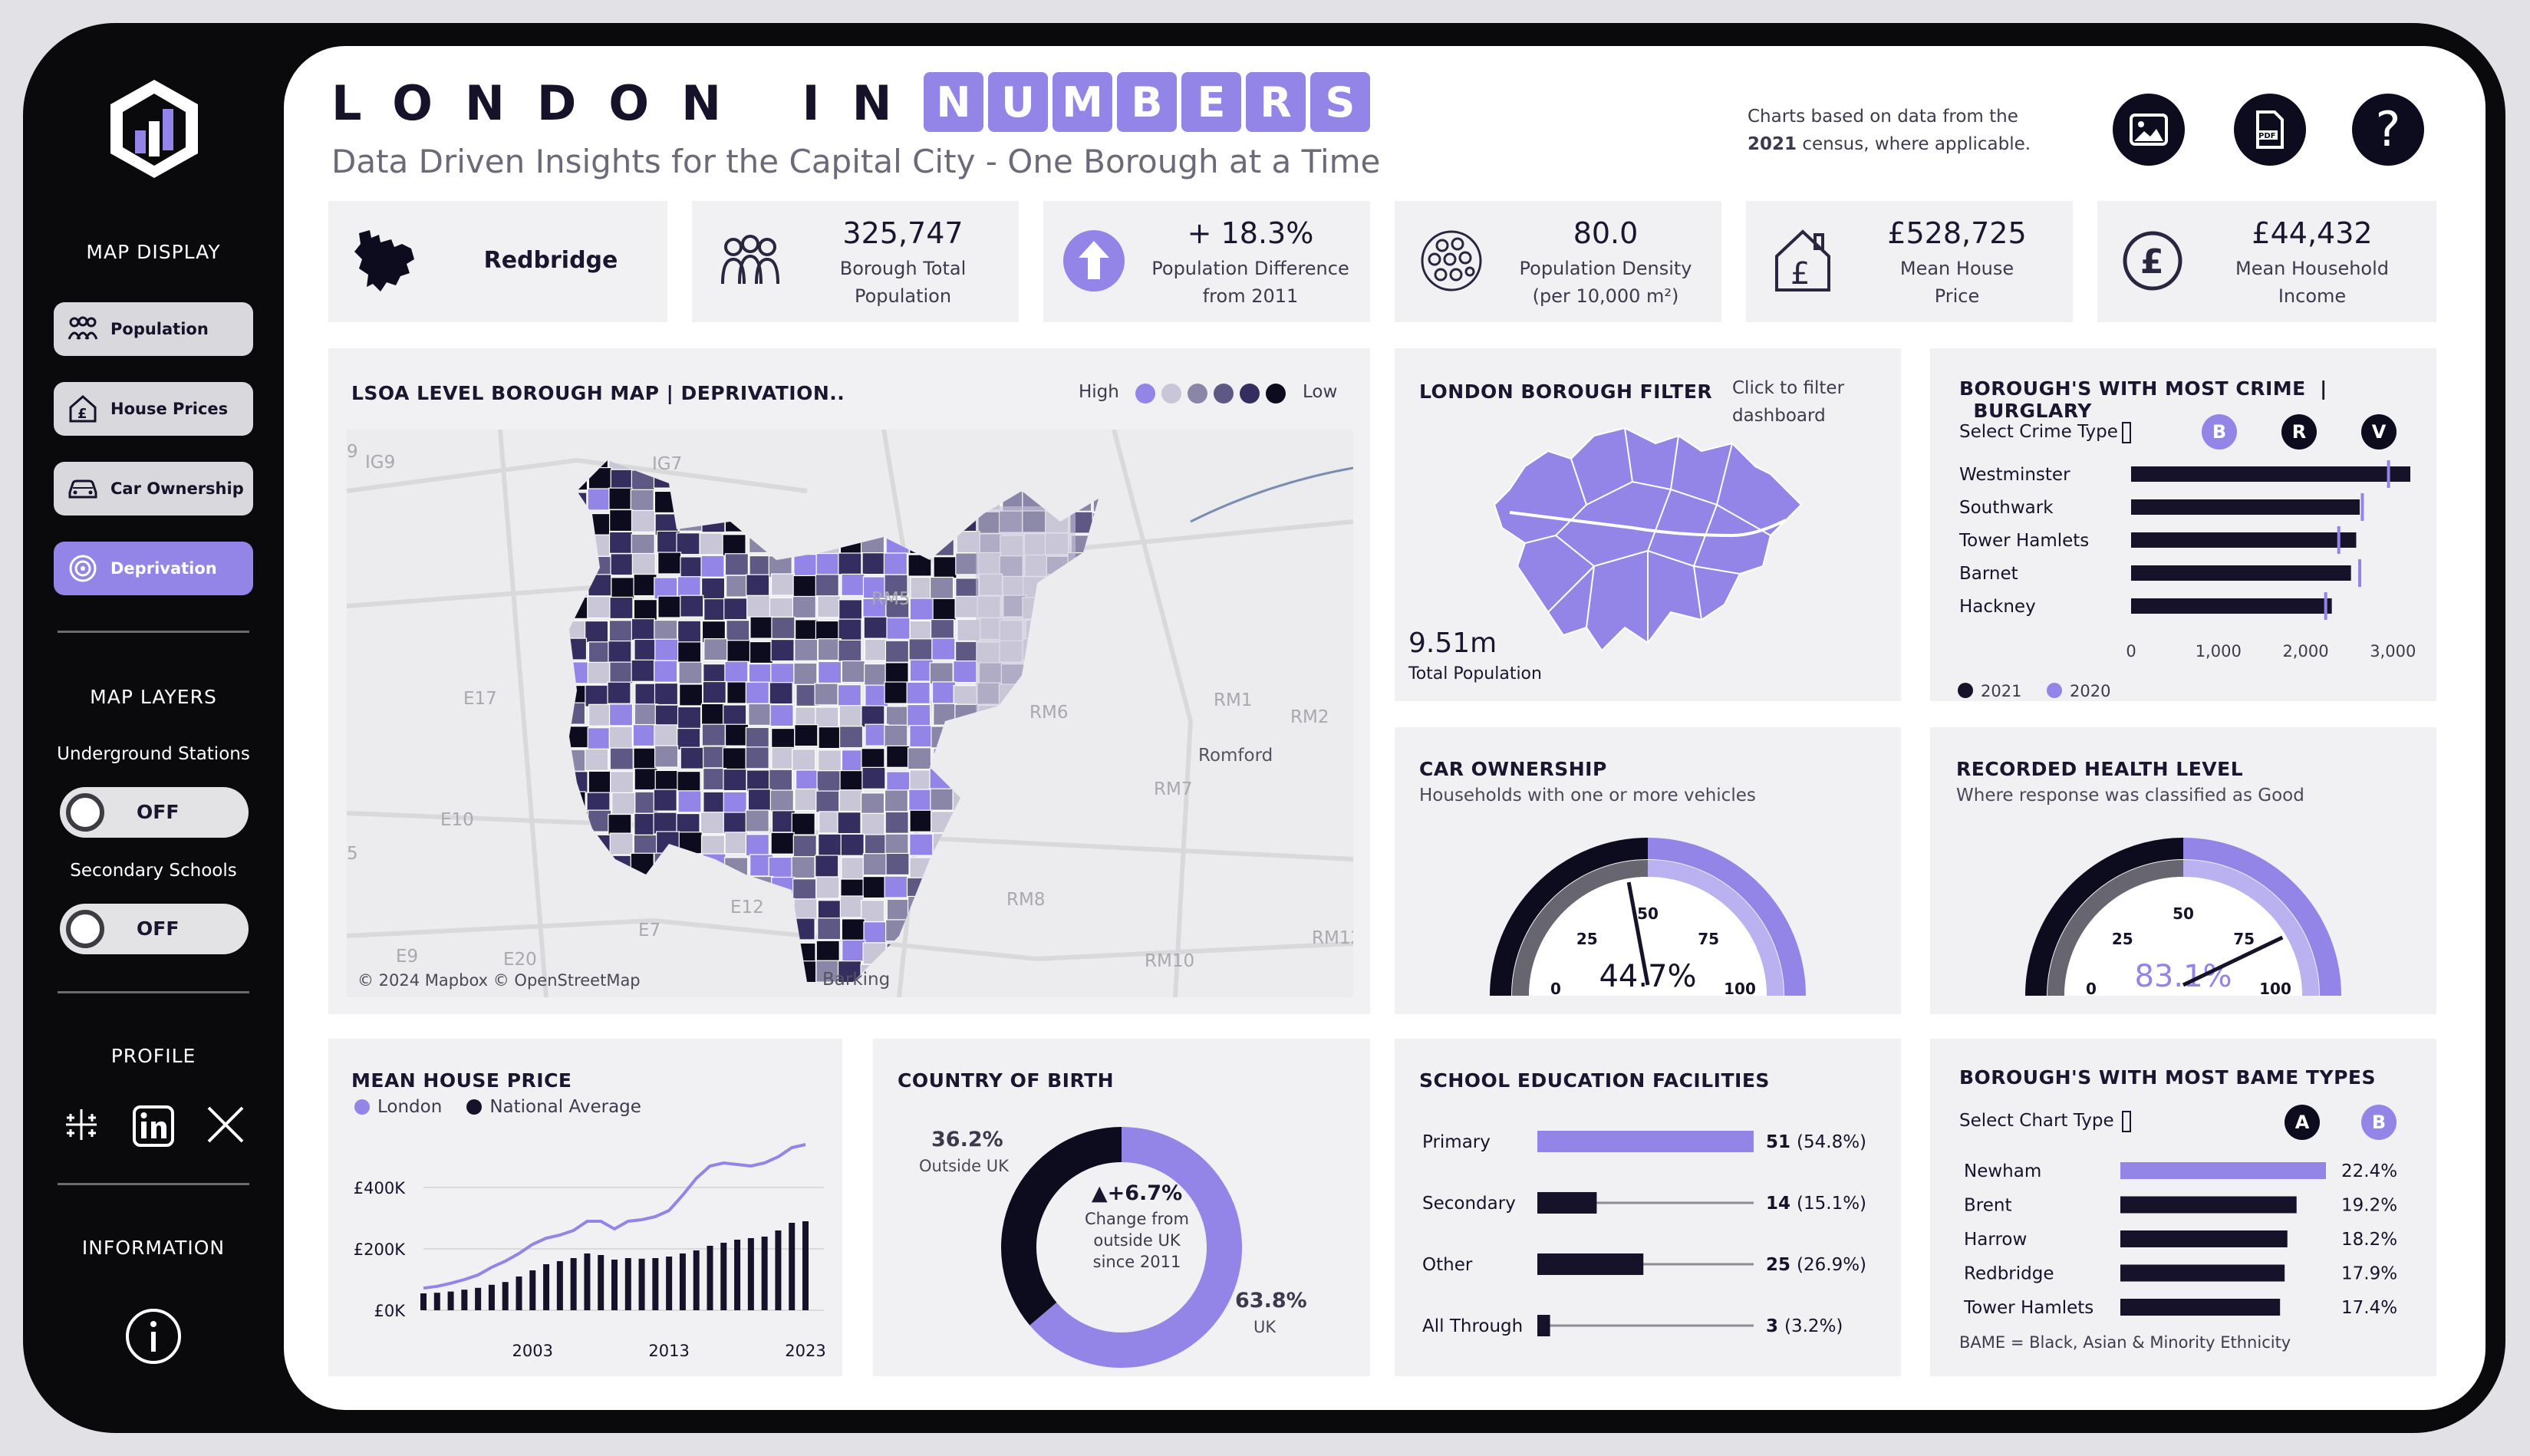 This screenshot has height=1456, width=2530. Describe the element at coordinates (154, 1336) in the screenshot. I see `info-icon` at that location.